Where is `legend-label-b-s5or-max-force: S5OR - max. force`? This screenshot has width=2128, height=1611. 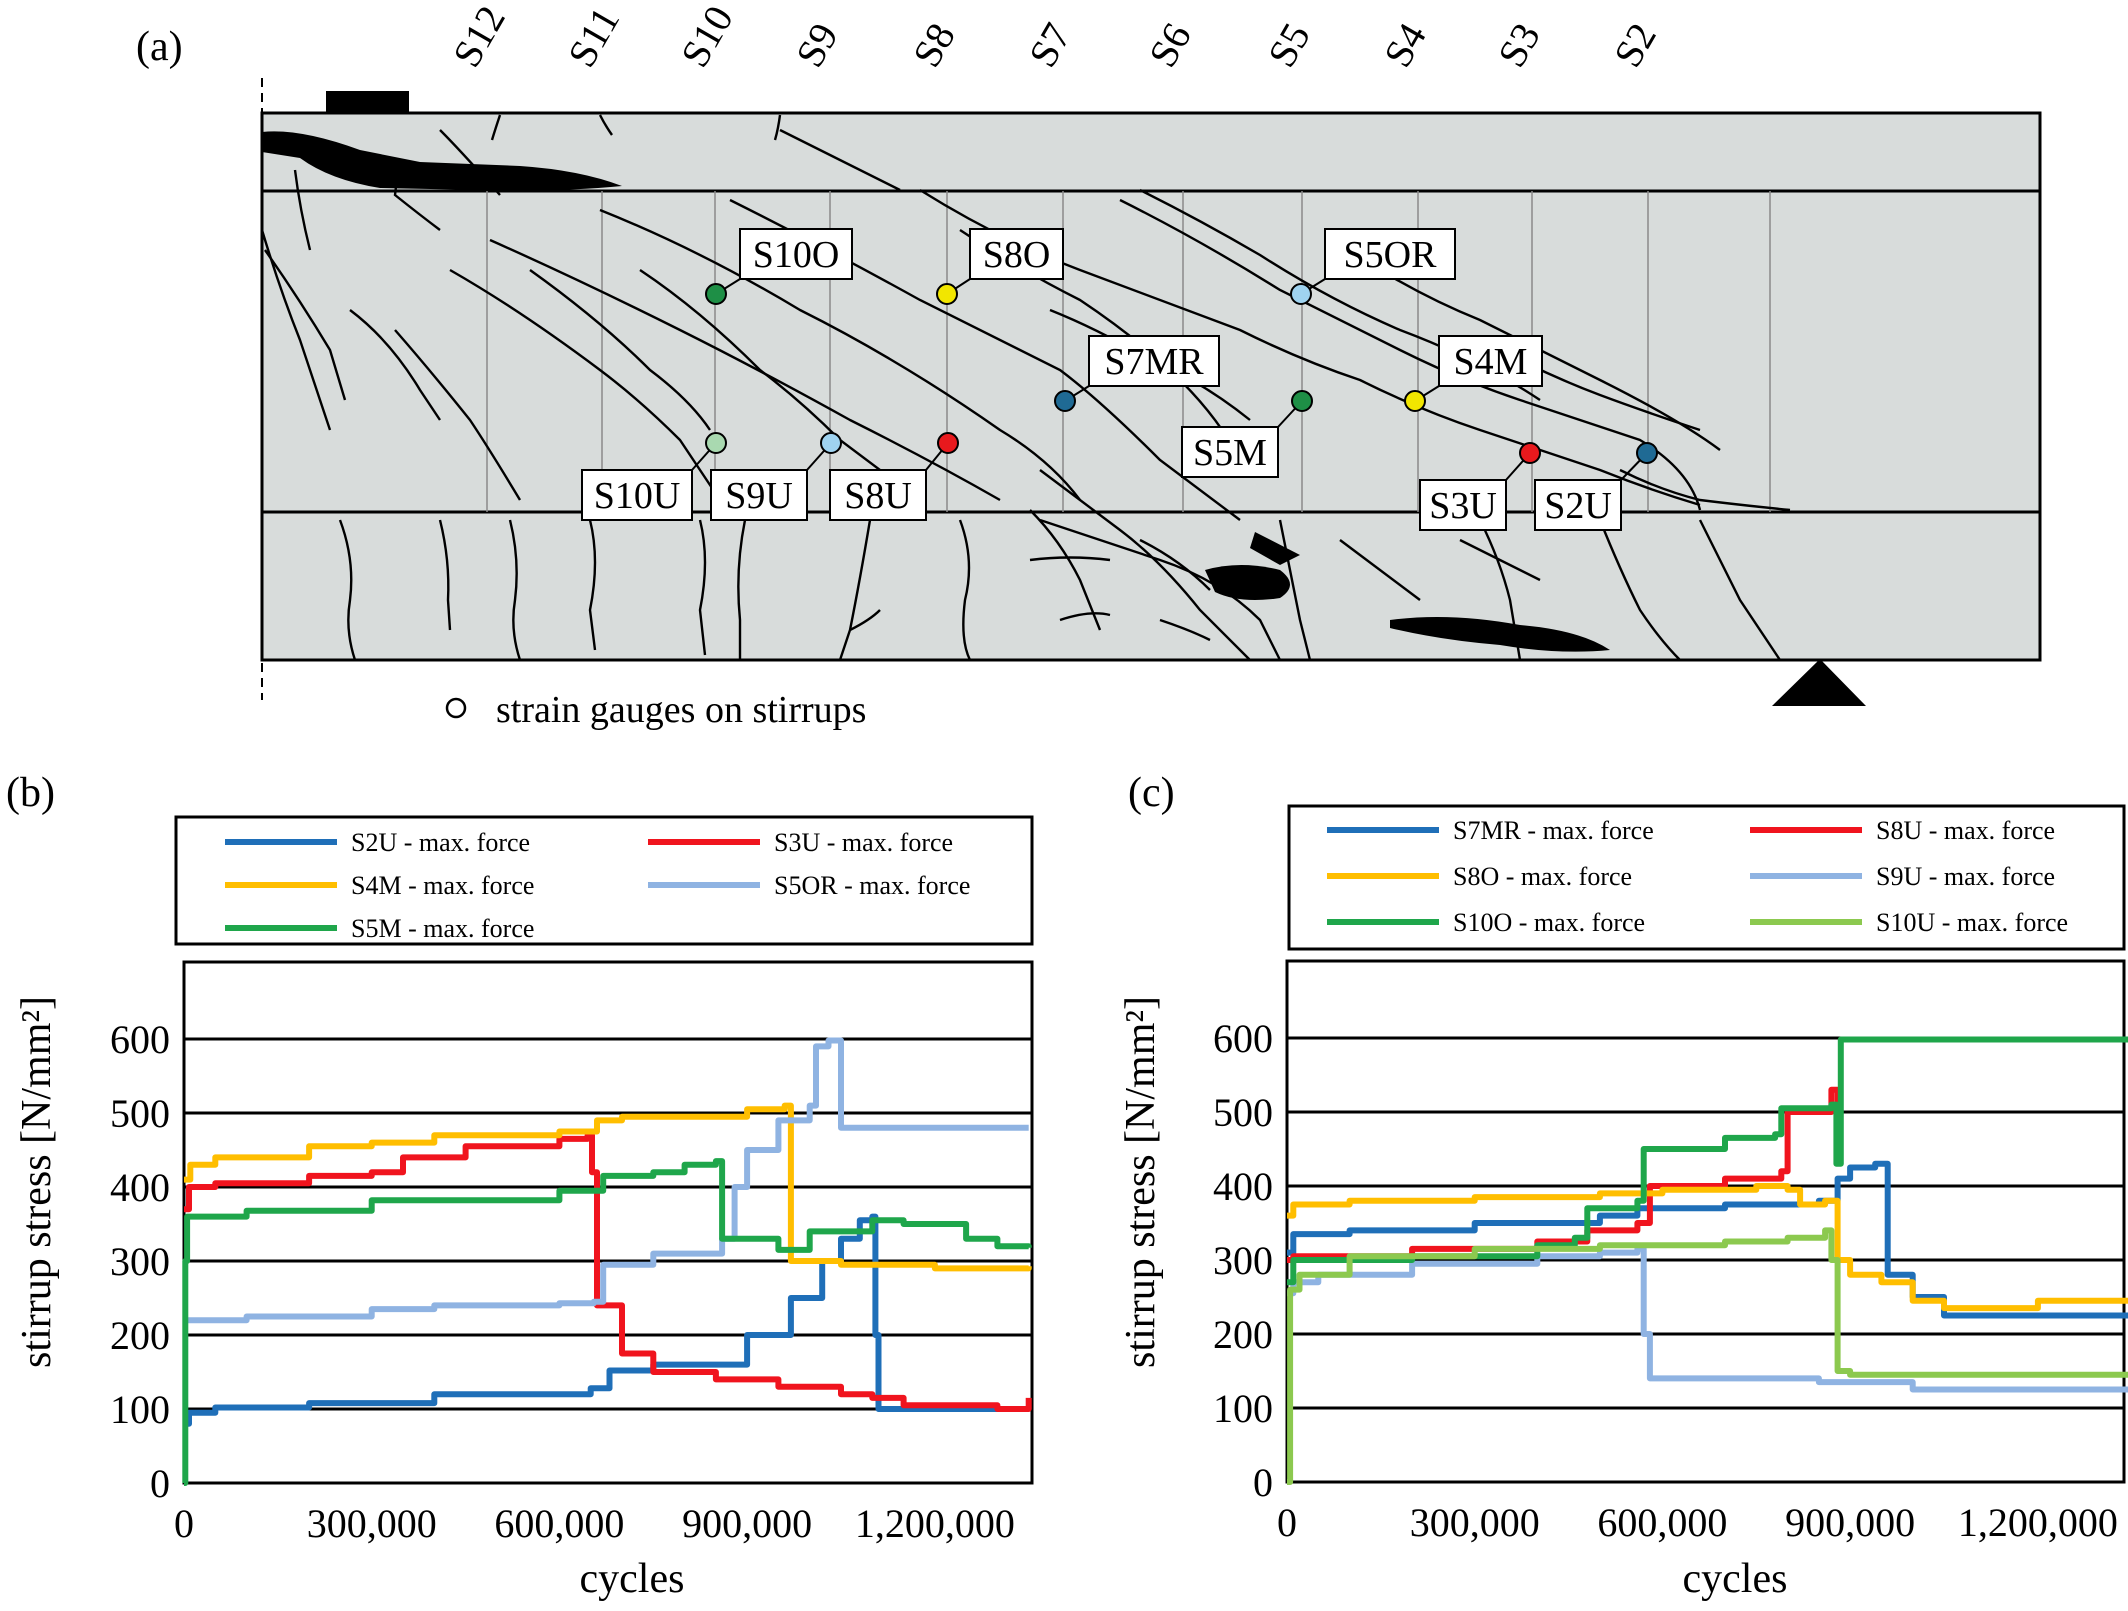
legend-label-b-s5or-max-force: S5OR - max. force is located at coordinates (872, 885).